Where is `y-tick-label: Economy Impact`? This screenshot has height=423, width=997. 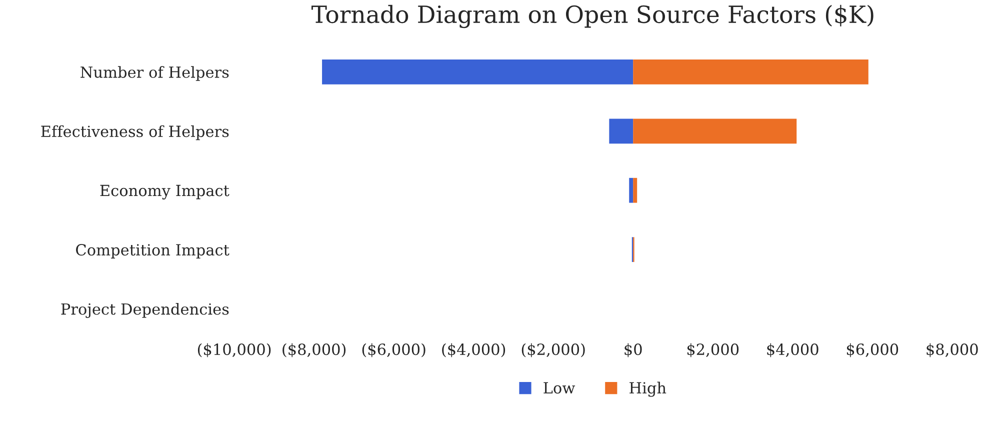
y-tick-label: Economy Impact is located at coordinates (165, 192).